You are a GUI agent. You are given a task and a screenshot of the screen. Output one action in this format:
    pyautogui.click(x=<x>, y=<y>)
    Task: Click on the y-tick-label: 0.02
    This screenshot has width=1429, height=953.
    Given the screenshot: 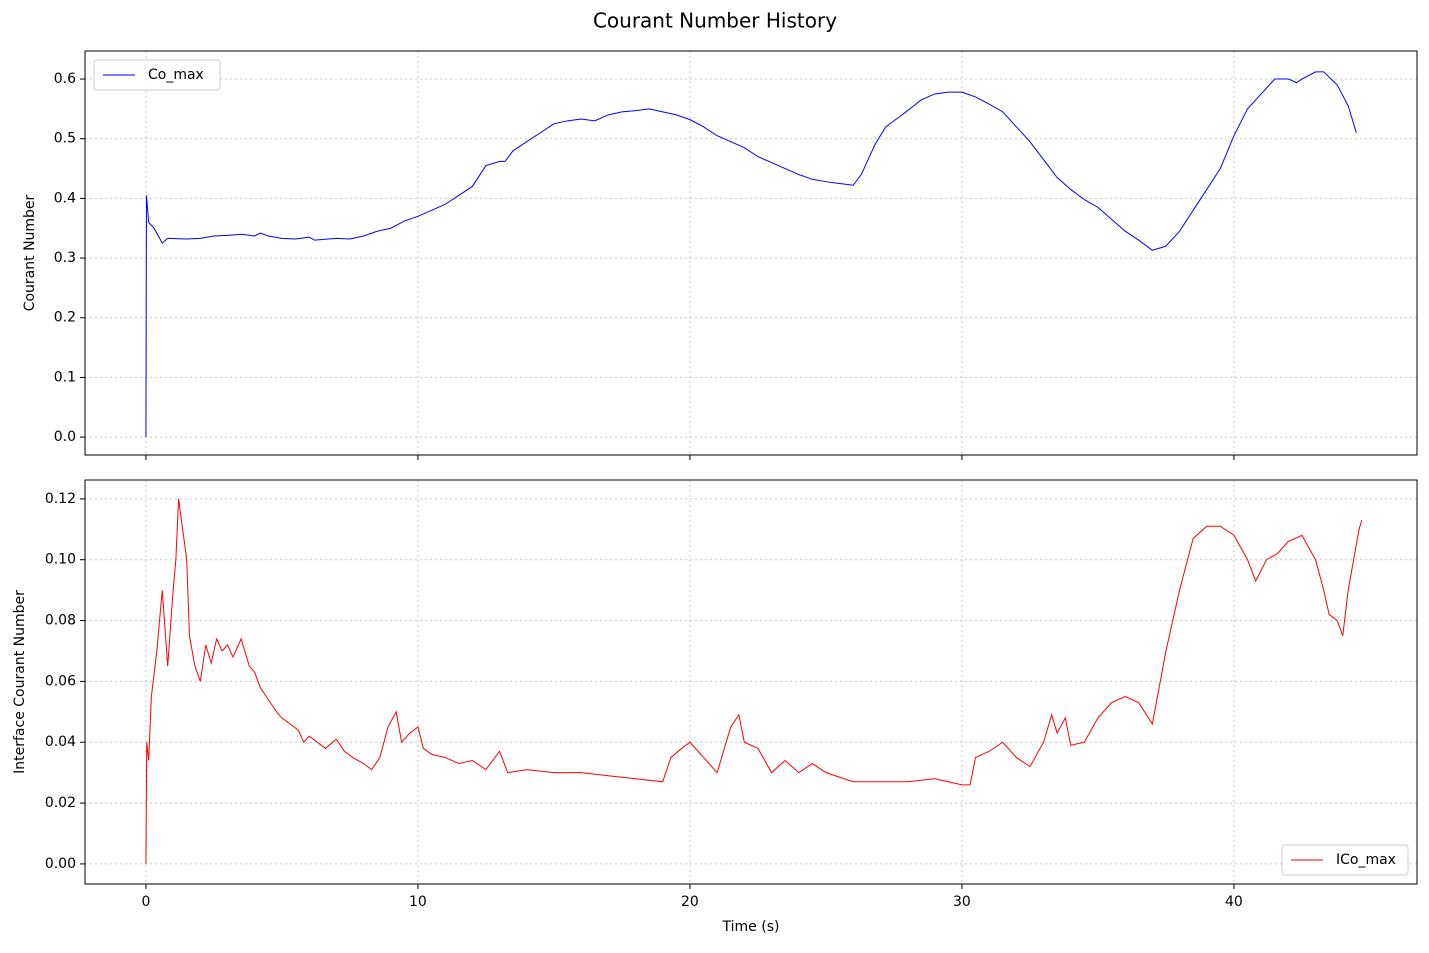 What is the action you would take?
    pyautogui.click(x=60, y=803)
    